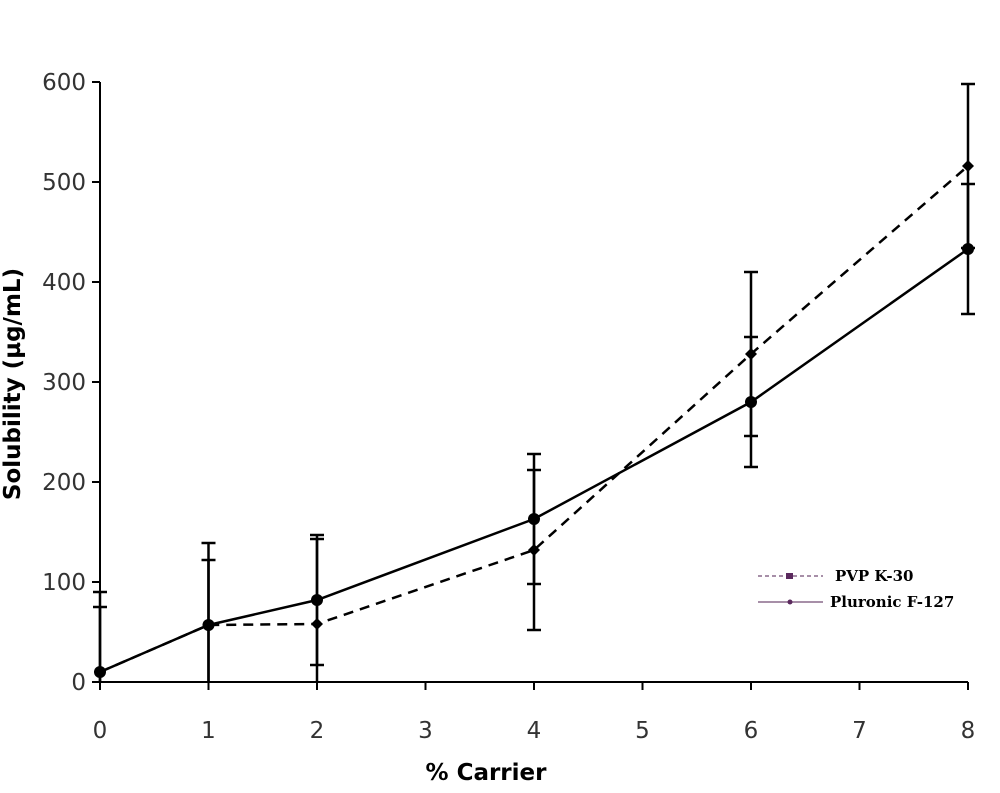  I want to click on legend-label-pvp: PVP K-30, so click(874, 576).